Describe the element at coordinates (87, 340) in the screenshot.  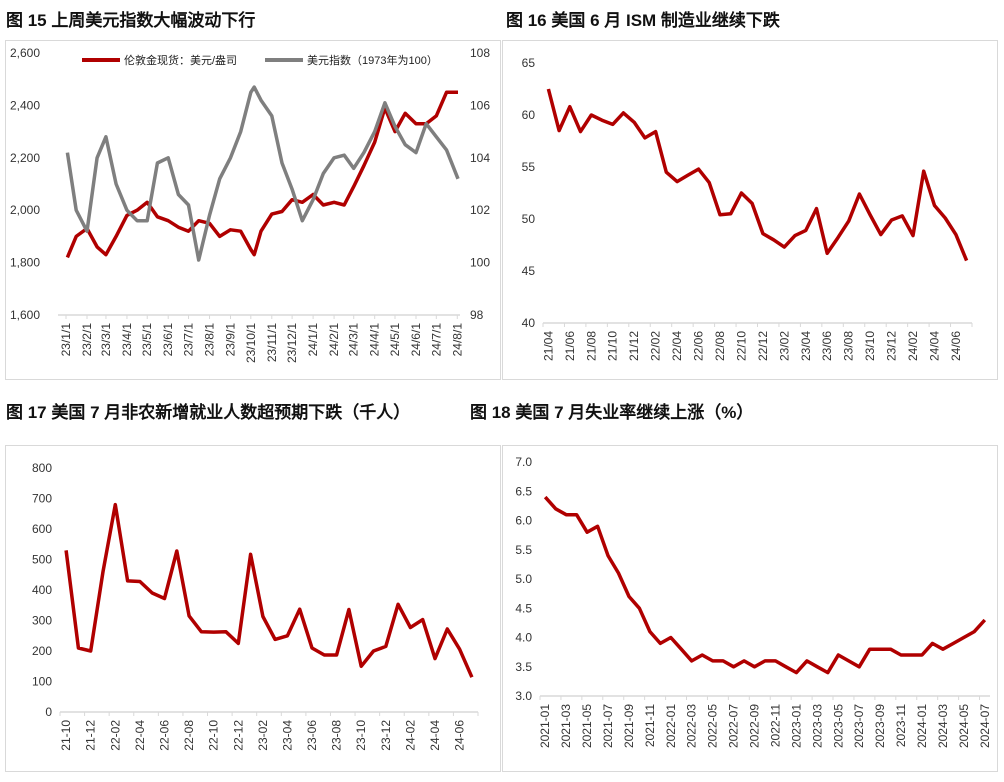
I see `chart-15-x-tick-label: 23/2/1` at that location.